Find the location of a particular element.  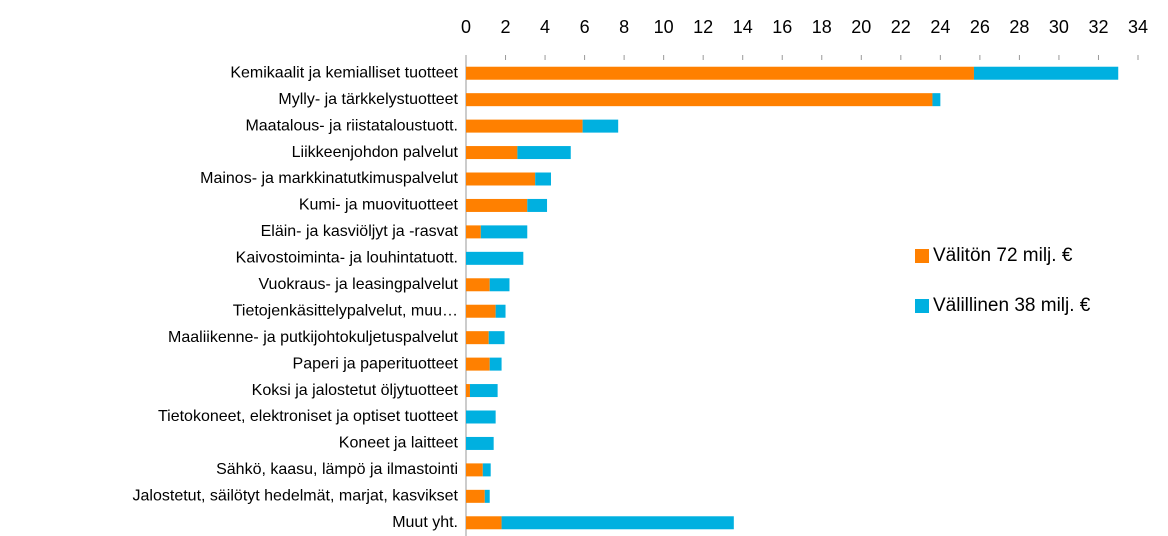

legend-label: Välillinen 38 milj. € is located at coordinates (1012, 305).